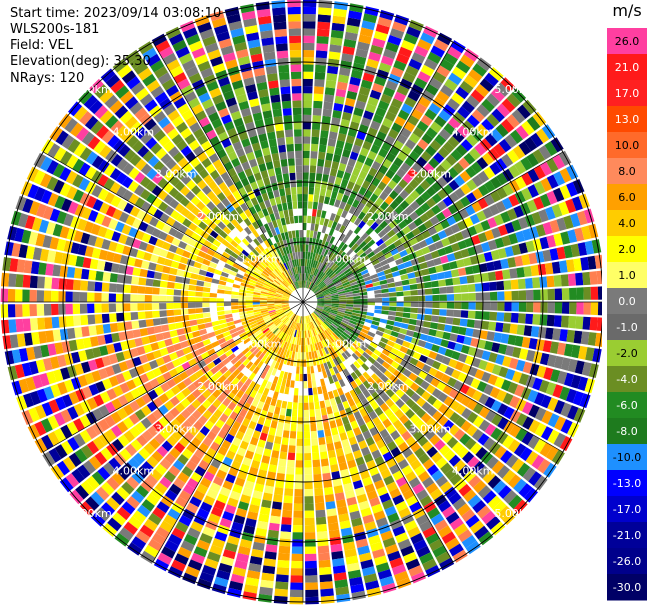 The image size is (647, 607). What do you see at coordinates (80, 61) in the screenshot?
I see `elevation-label: Elevation(deg): 35.30` at bounding box center [80, 61].